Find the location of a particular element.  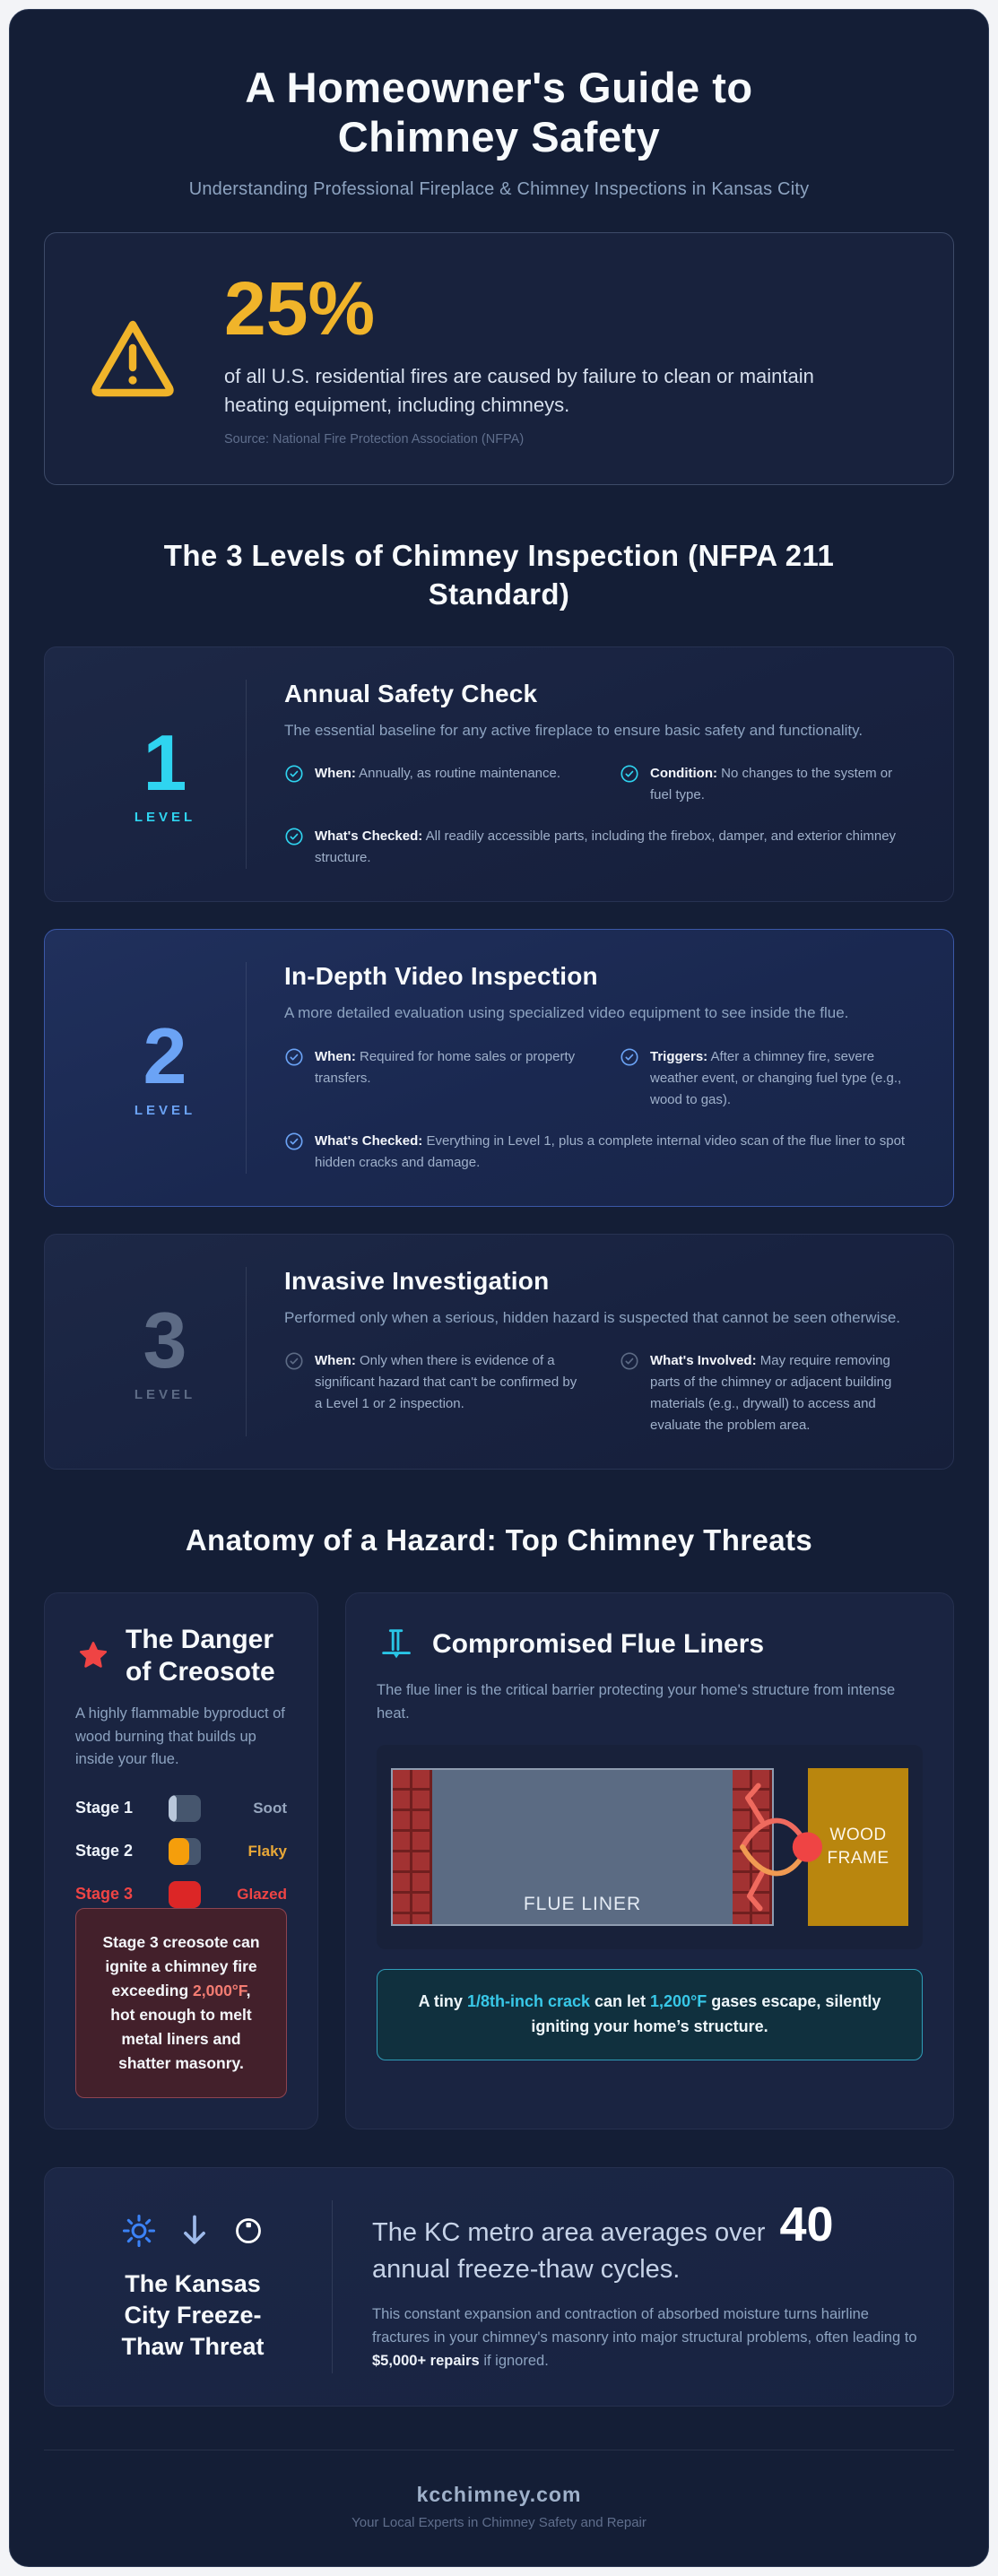

headline-text: annual freeze-thaw cycles. is located at coordinates (526, 2270).